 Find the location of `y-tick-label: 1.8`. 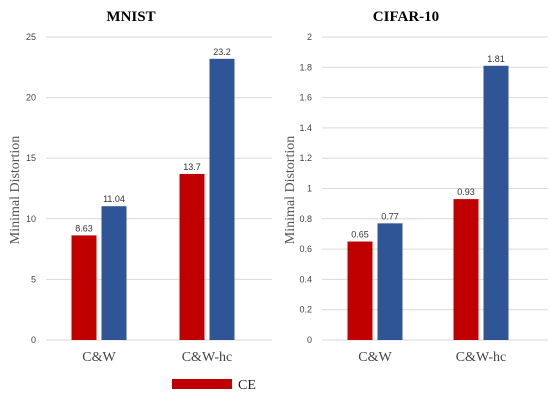

y-tick-label: 1.8 is located at coordinates (305, 67).